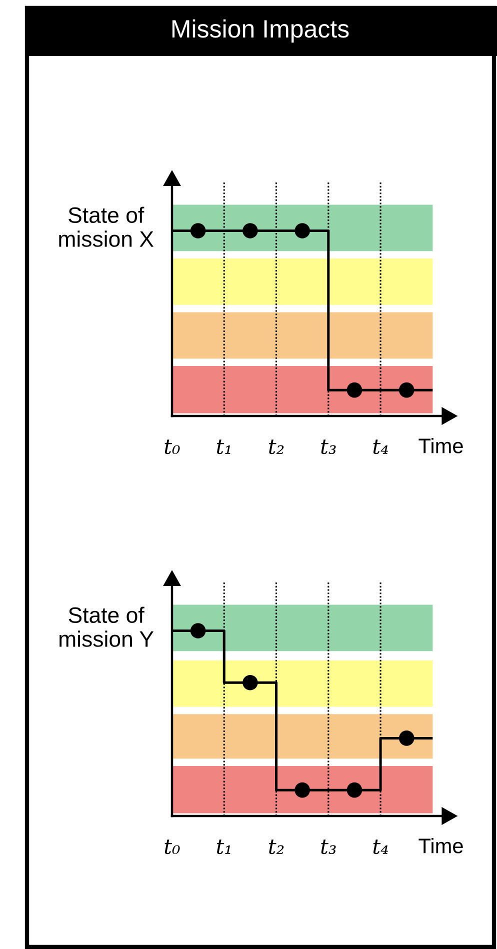  I want to click on y-axis-title: State of mission Y, so click(107, 626).